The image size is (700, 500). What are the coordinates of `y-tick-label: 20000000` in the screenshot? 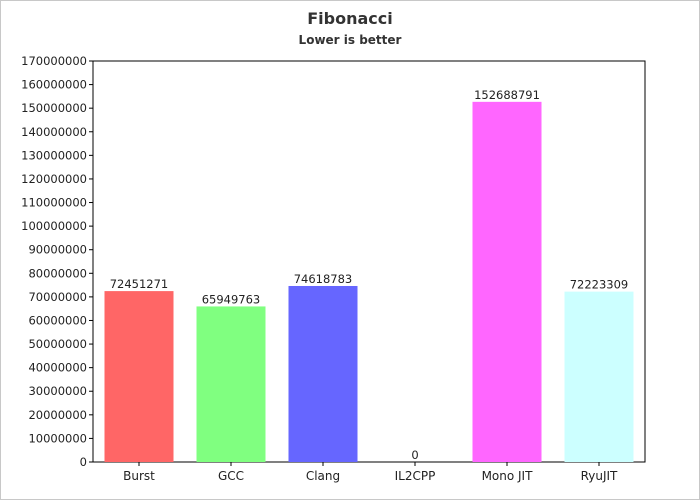 It's located at (57, 415).